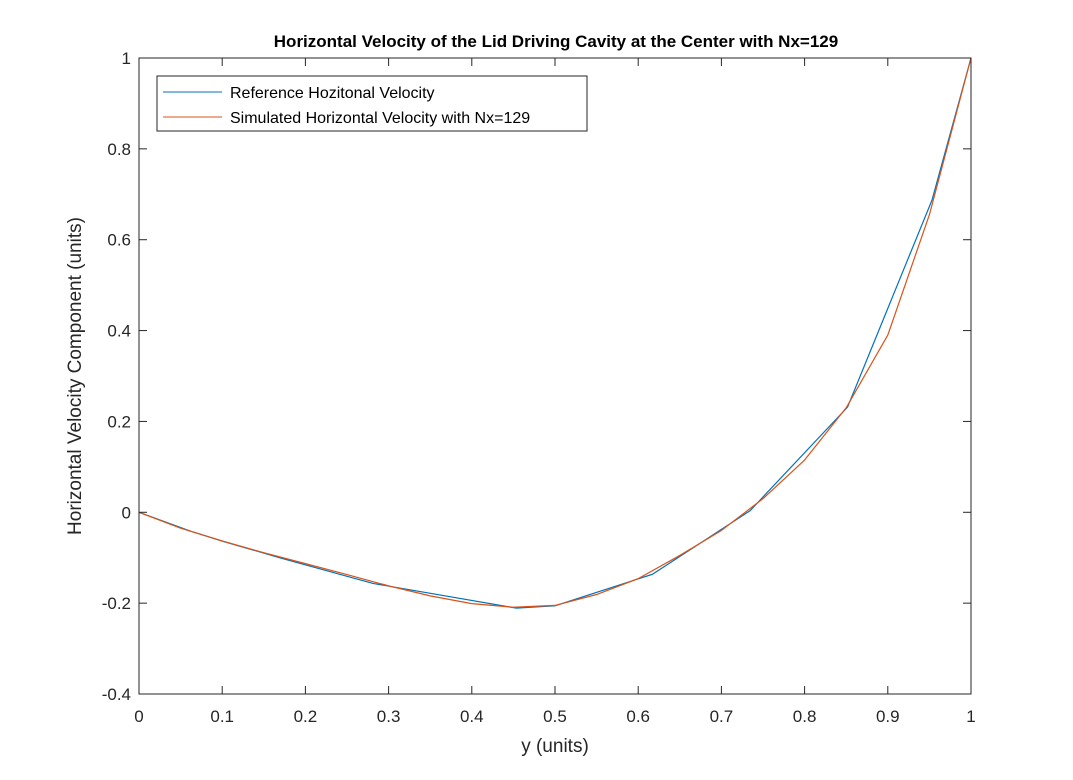  Describe the element at coordinates (970, 716) in the screenshot. I see `x-tick-label: 1` at that location.